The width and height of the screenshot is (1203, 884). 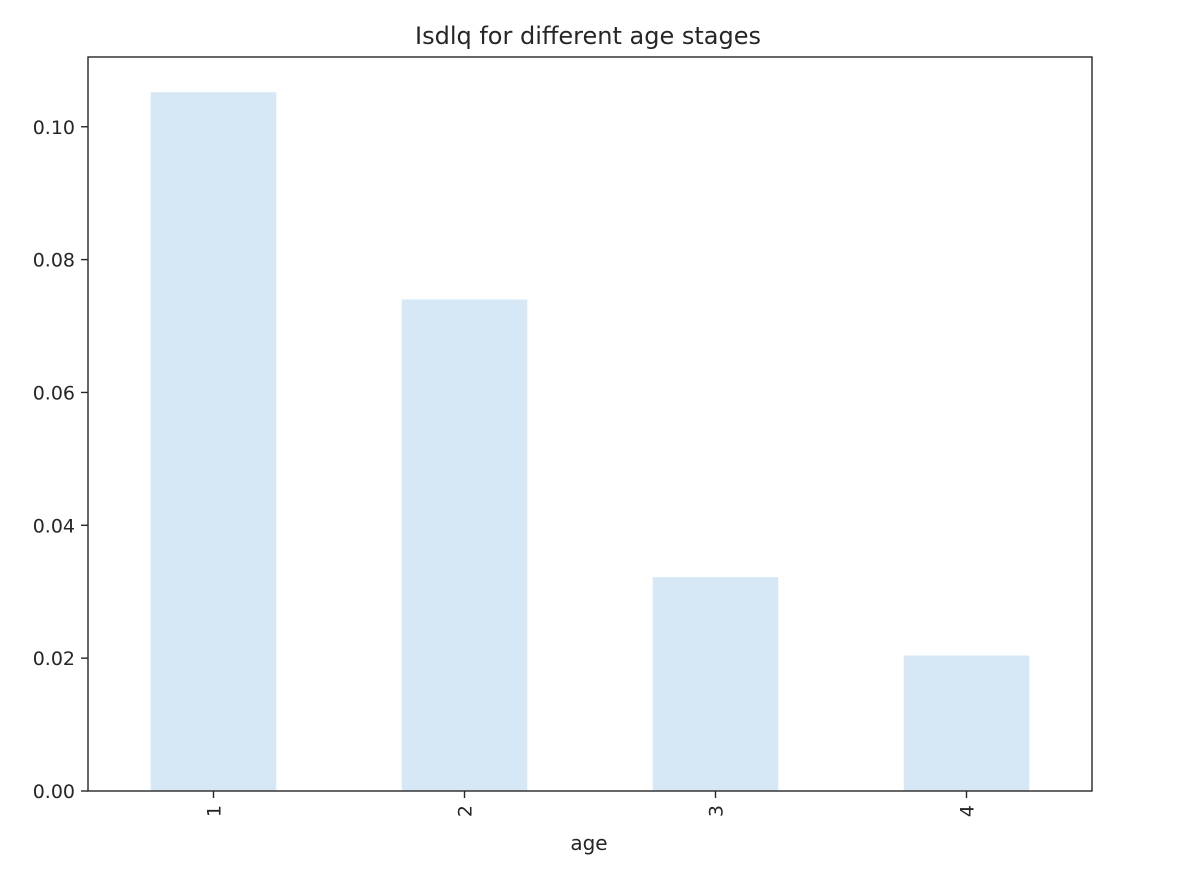 What do you see at coordinates (588, 36) in the screenshot?
I see `chart-title: Isdlq for different age stages` at bounding box center [588, 36].